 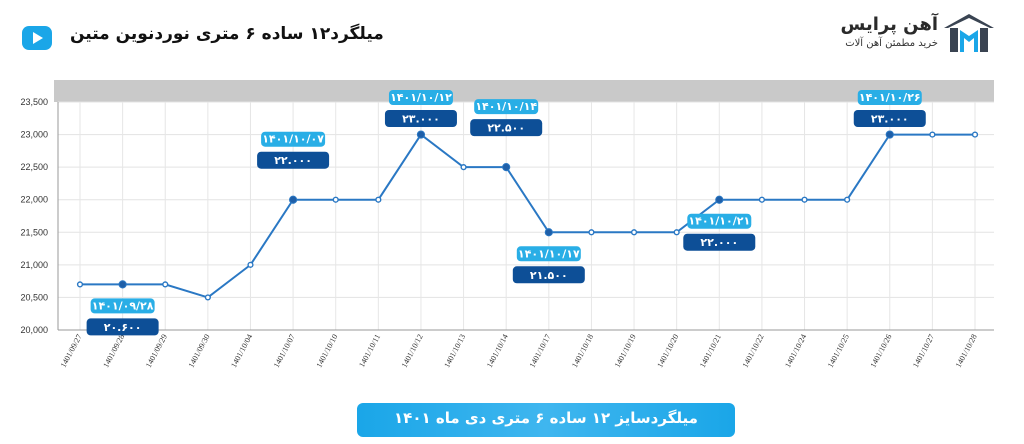 What do you see at coordinates (795, 351) in the screenshot?
I see `x-tick-label: 1401/10/24` at bounding box center [795, 351].